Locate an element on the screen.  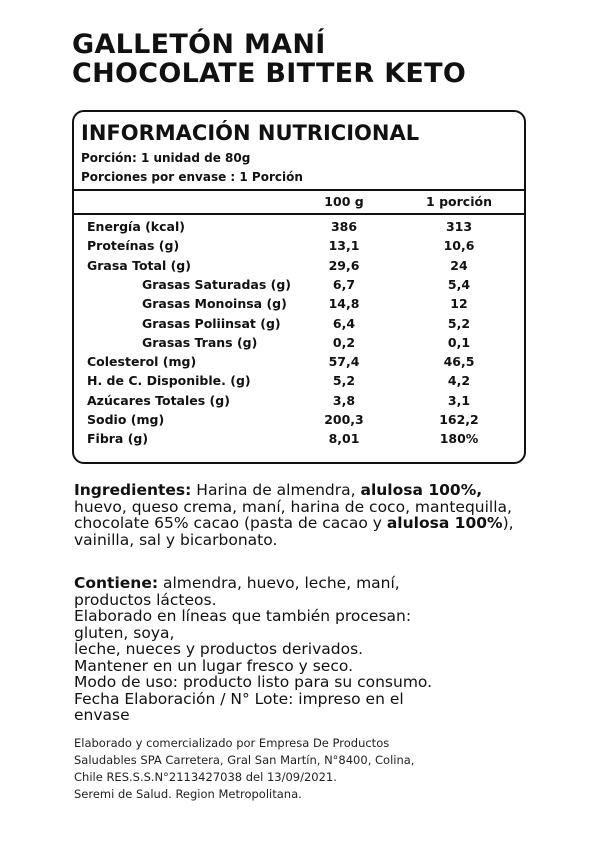
ingredients-label: Ingredientes: is located at coordinates (133, 490).